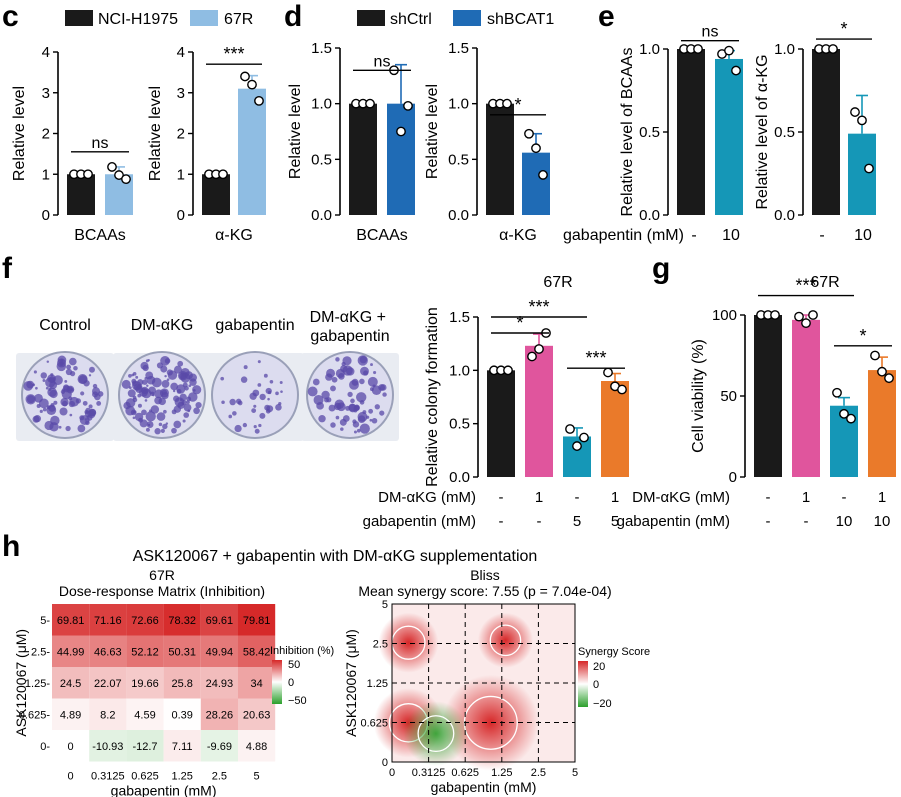 The height and width of the screenshot is (797, 901). I want to click on c1-ylabel: Relative level, so click(19, 133).